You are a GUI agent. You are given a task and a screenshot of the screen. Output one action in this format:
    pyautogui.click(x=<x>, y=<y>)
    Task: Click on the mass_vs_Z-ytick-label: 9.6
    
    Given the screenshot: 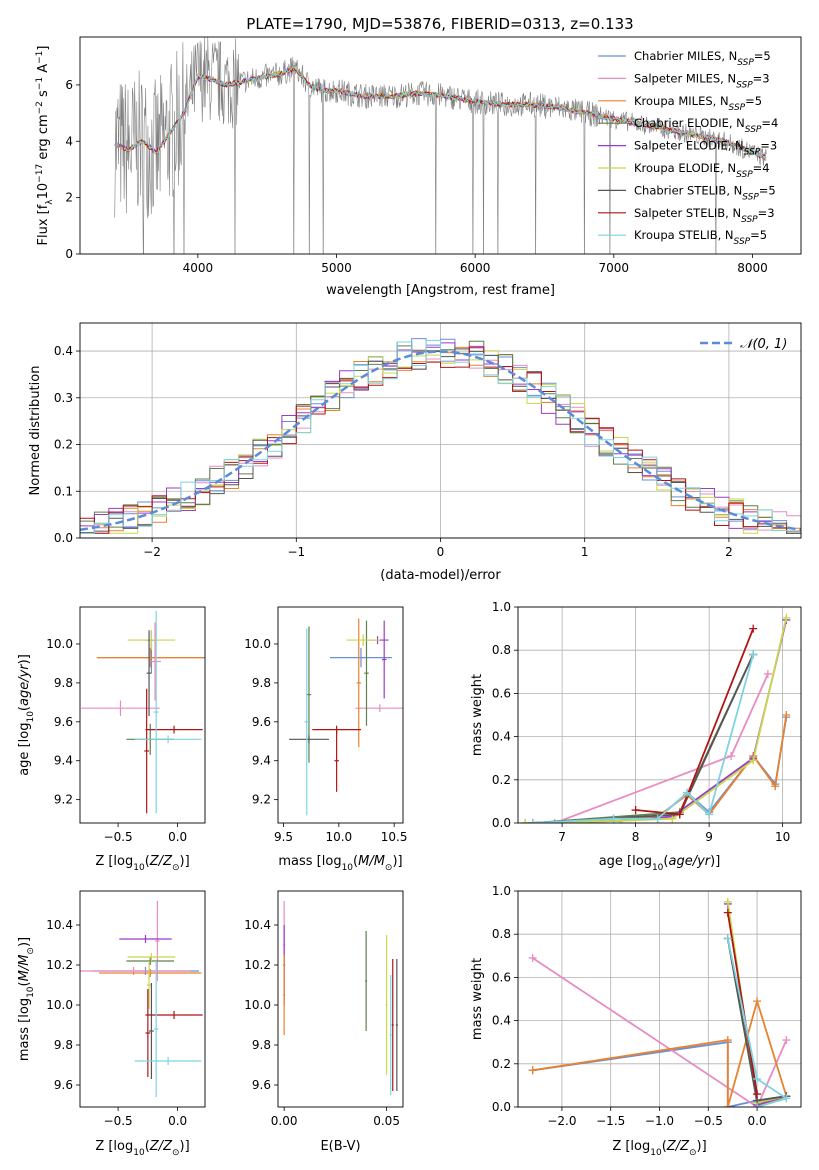 What is the action you would take?
    pyautogui.click(x=63, y=1085)
    